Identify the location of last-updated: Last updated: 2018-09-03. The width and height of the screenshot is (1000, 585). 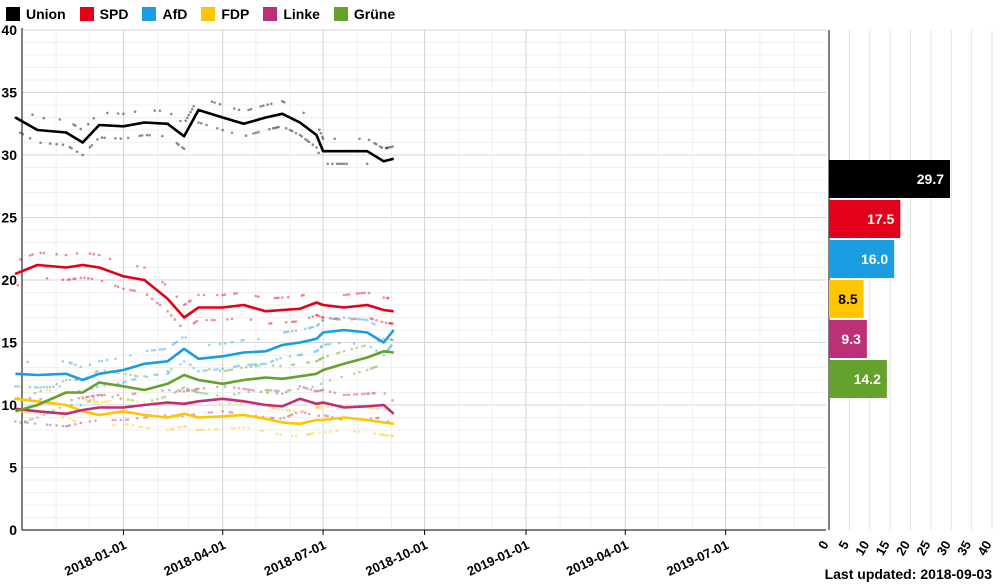
(908, 574).